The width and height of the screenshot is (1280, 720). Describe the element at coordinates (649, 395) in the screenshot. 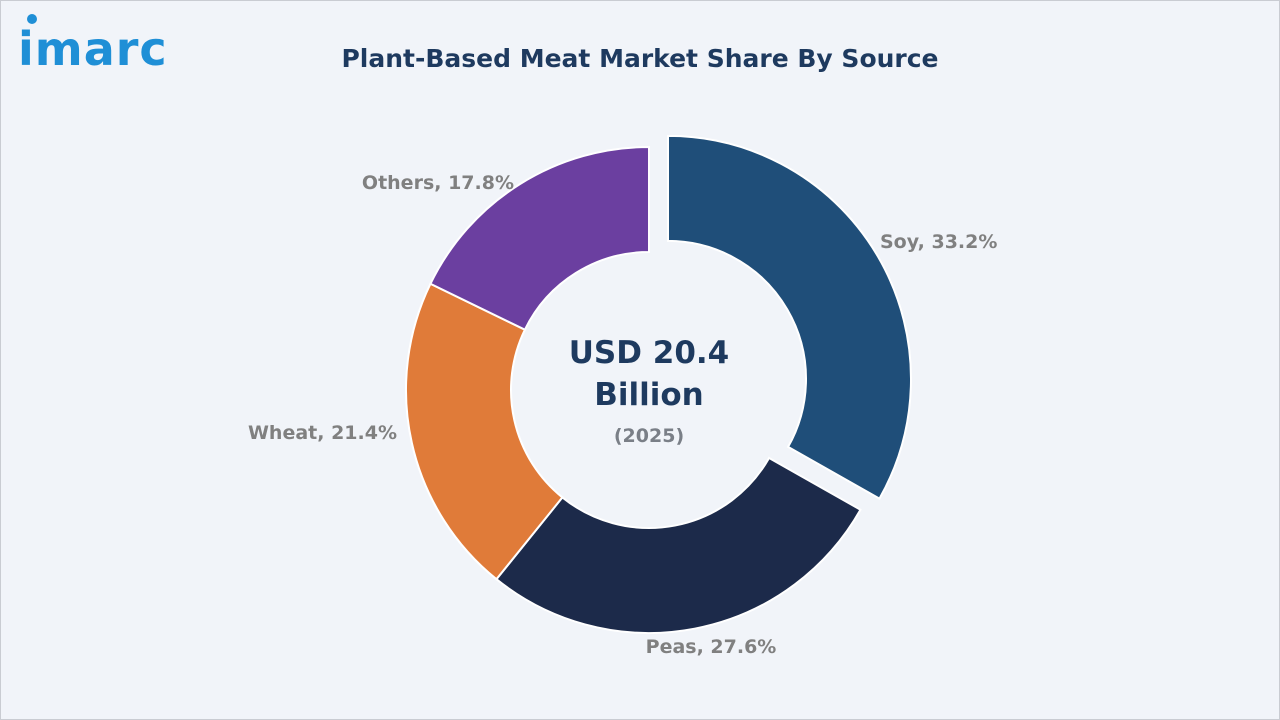

I see `center-value-line2: Billion` at that location.